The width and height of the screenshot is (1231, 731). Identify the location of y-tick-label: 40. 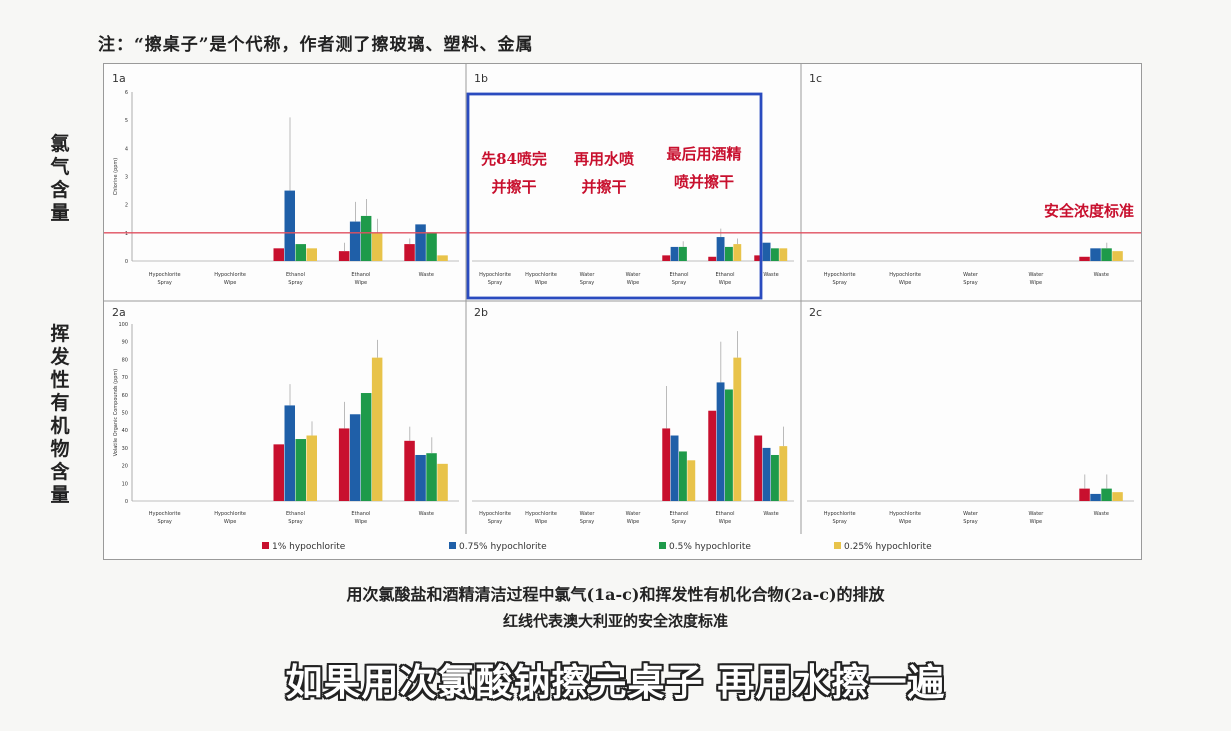
(125, 431).